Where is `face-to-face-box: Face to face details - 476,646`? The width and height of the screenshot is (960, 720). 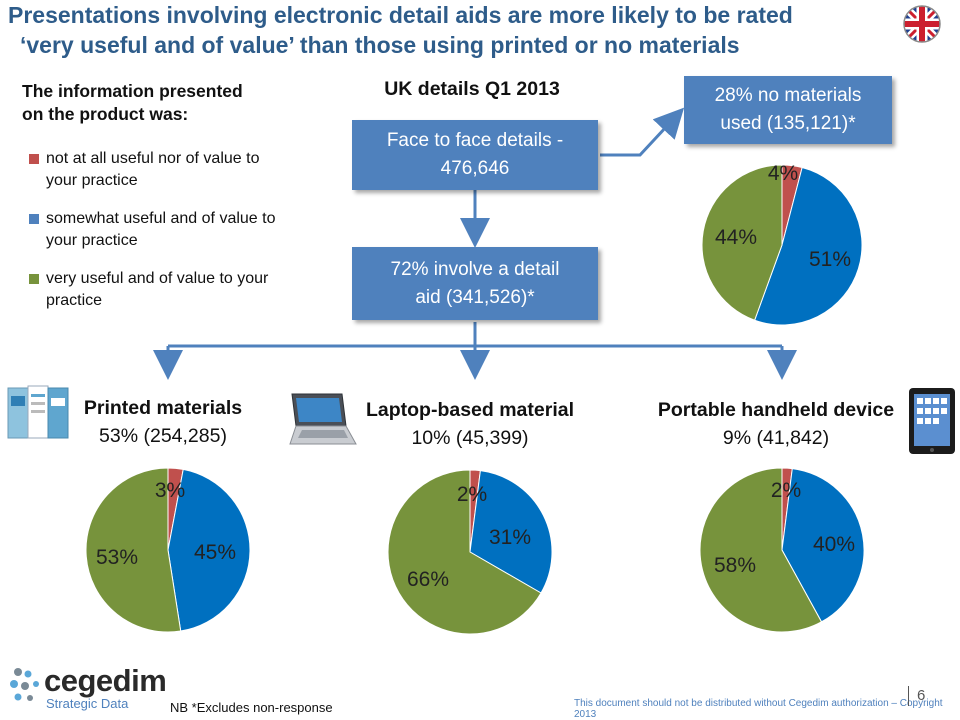
face-to-face-box: Face to face details - 476,646 is located at coordinates (475, 155).